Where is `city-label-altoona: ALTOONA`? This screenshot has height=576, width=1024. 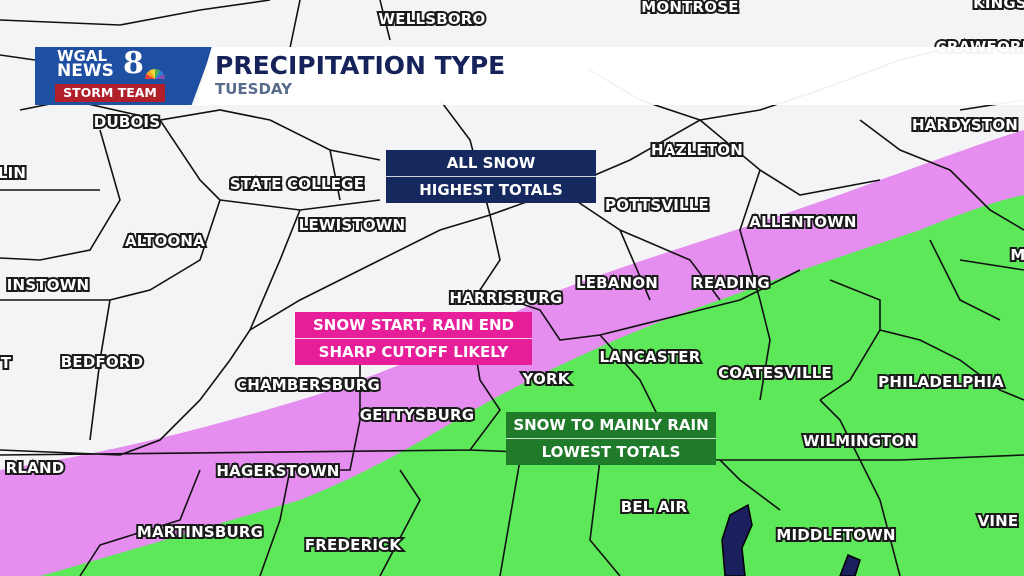
city-label-altoona: ALTOONA is located at coordinates (165, 241).